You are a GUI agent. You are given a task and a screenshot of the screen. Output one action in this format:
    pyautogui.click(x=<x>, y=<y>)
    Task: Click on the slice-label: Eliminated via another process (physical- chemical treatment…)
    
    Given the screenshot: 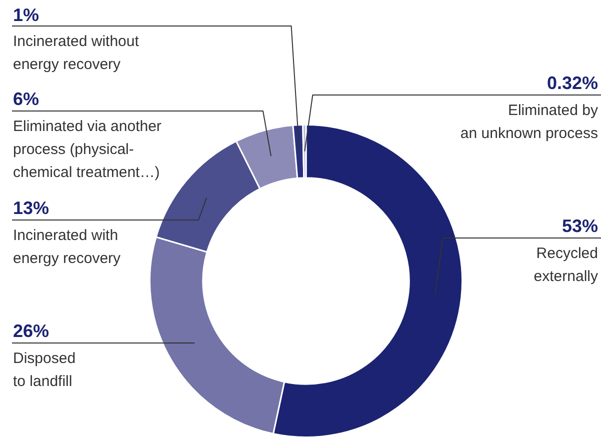 What is the action you would take?
    pyautogui.click(x=87, y=149)
    